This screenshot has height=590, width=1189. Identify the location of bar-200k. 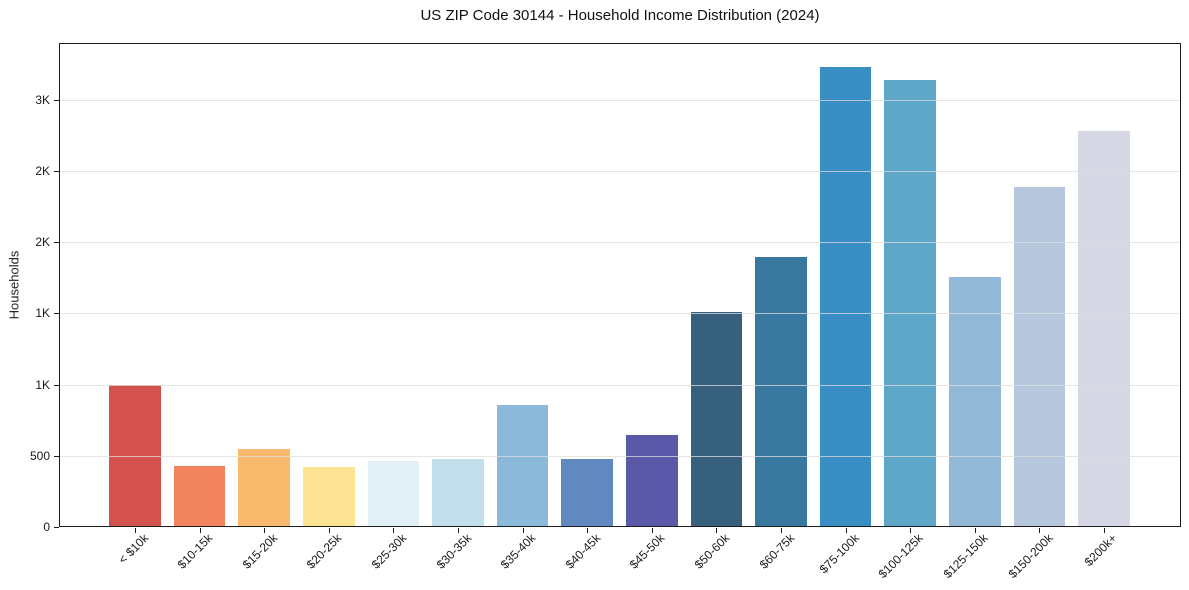
(1104, 329).